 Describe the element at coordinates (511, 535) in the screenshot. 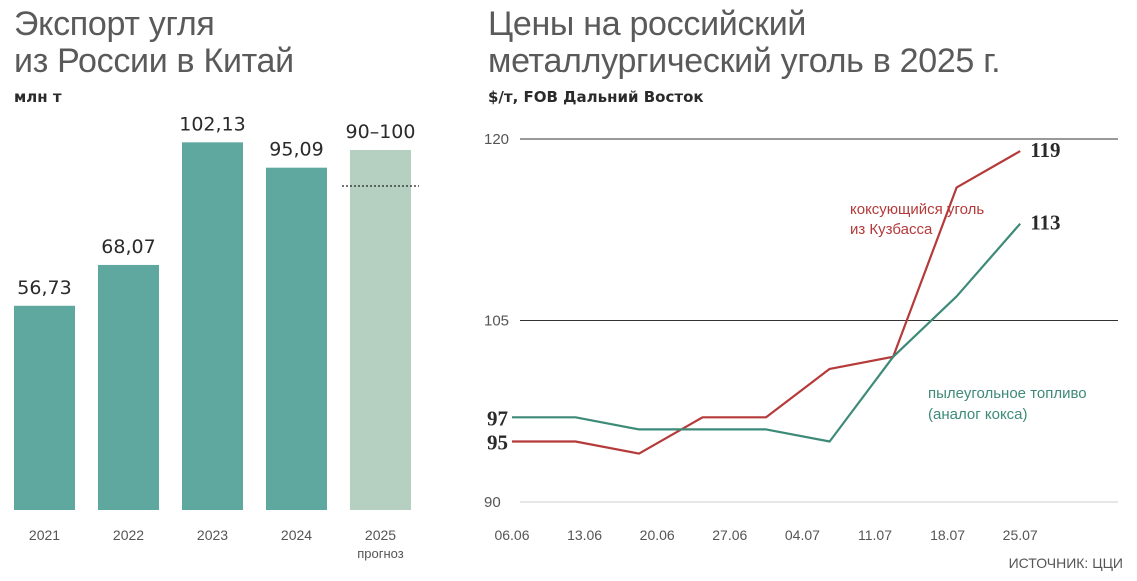

I see `x-tick-label-06.06: 06.06` at that location.